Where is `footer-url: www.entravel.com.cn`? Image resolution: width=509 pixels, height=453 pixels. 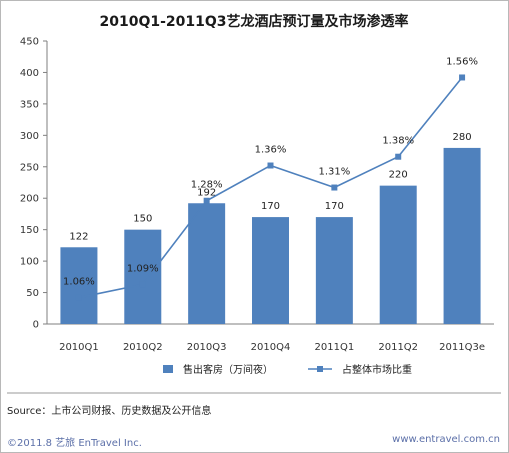 footer-url: www.entravel.com.cn is located at coordinates (446, 439).